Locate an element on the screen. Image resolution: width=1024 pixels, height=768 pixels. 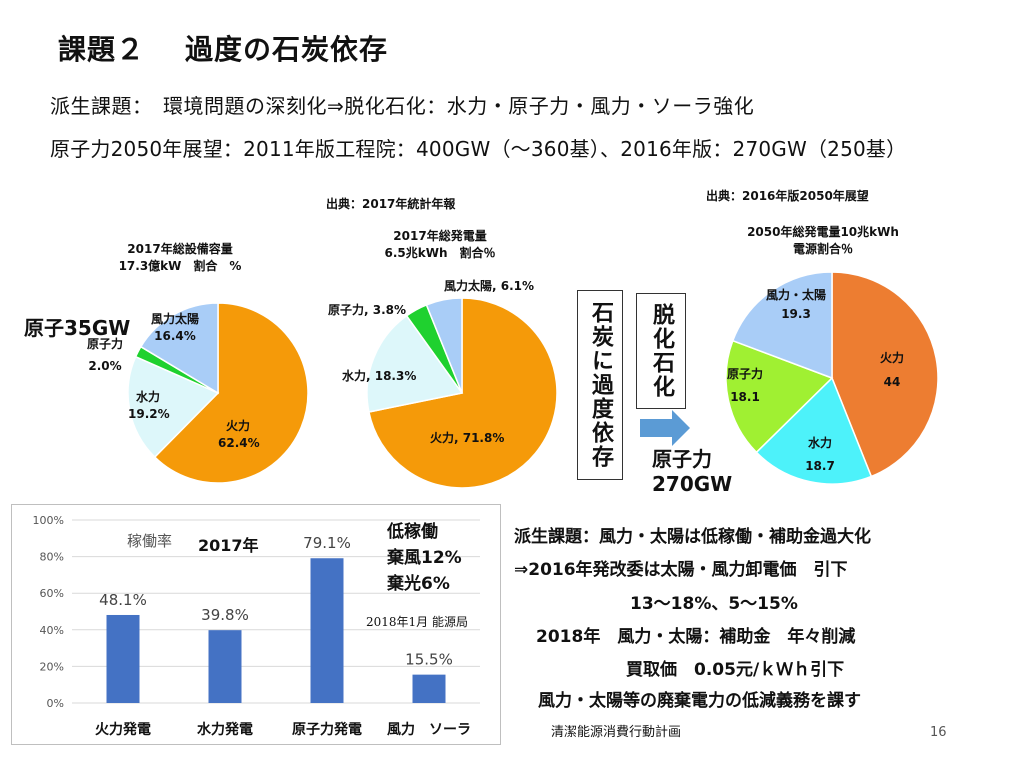
pie3-label-nuclear-name: 原子力 is located at coordinates (744, 374).